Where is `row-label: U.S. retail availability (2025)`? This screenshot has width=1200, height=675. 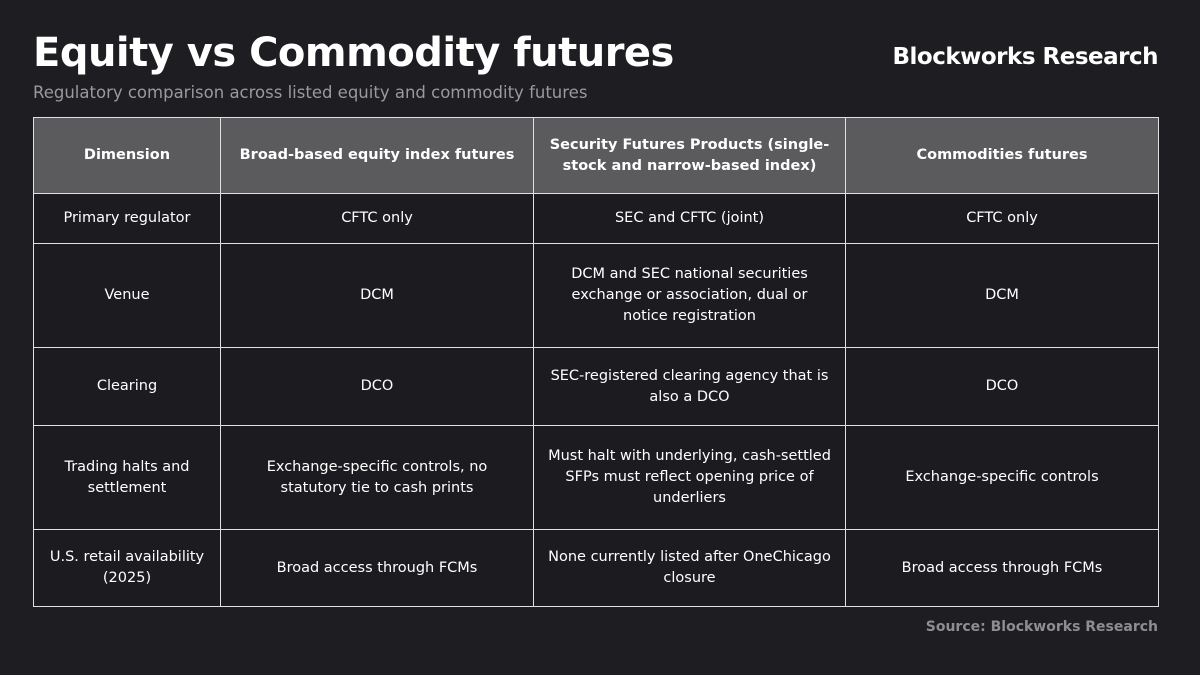
row-label: U.S. retail availability (2025) is located at coordinates (127, 568).